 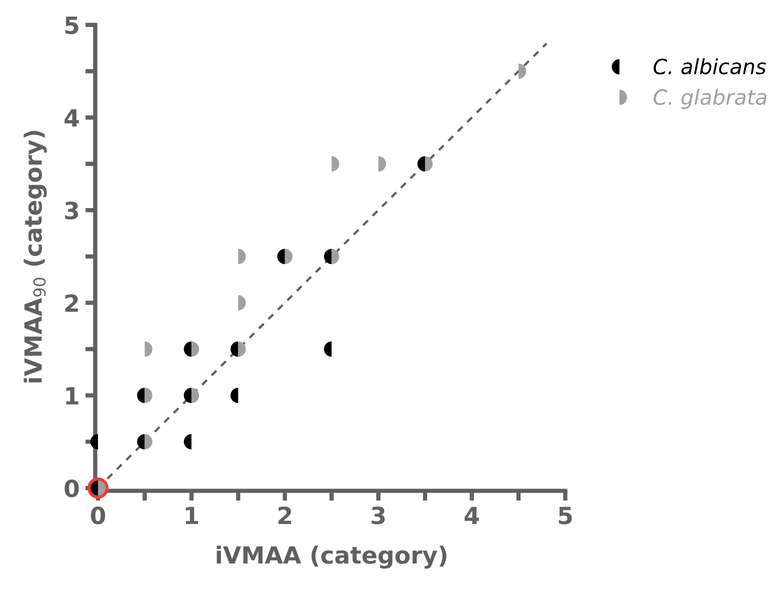 What do you see at coordinates (285, 515) in the screenshot?
I see `x-tick-label: 2` at bounding box center [285, 515].